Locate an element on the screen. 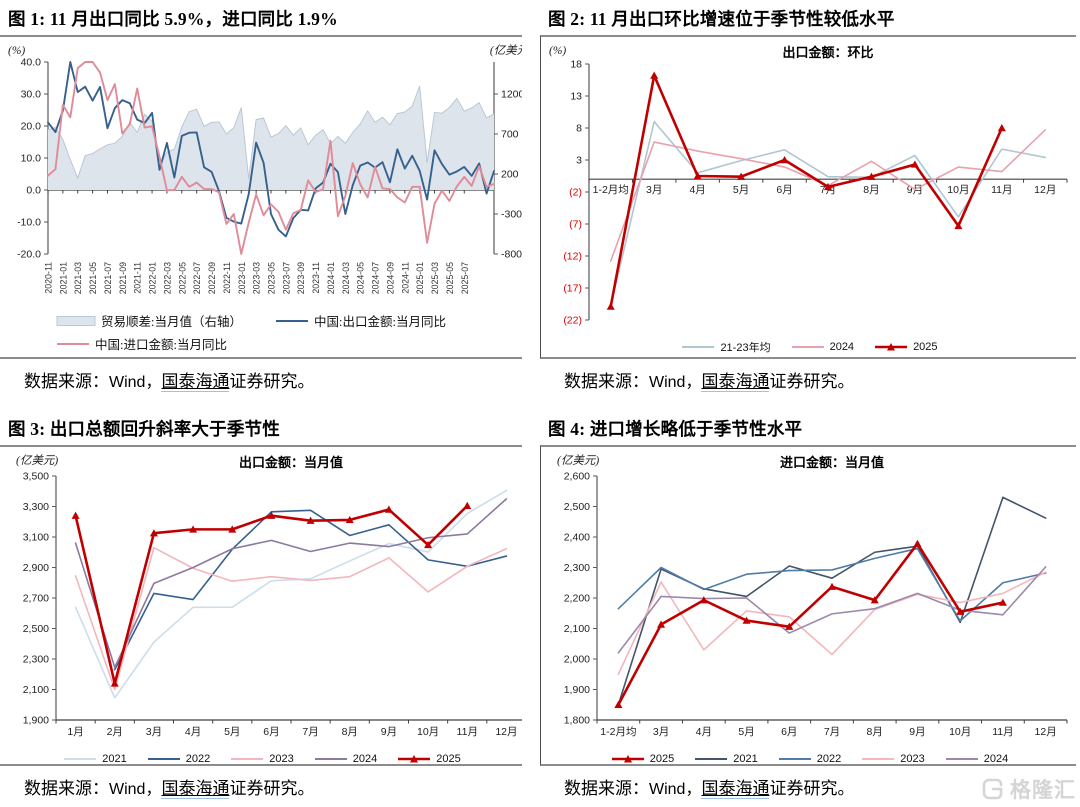 The height and width of the screenshot is (807, 1080). svg-text: 2022-03 is located at coordinates (167, 278).